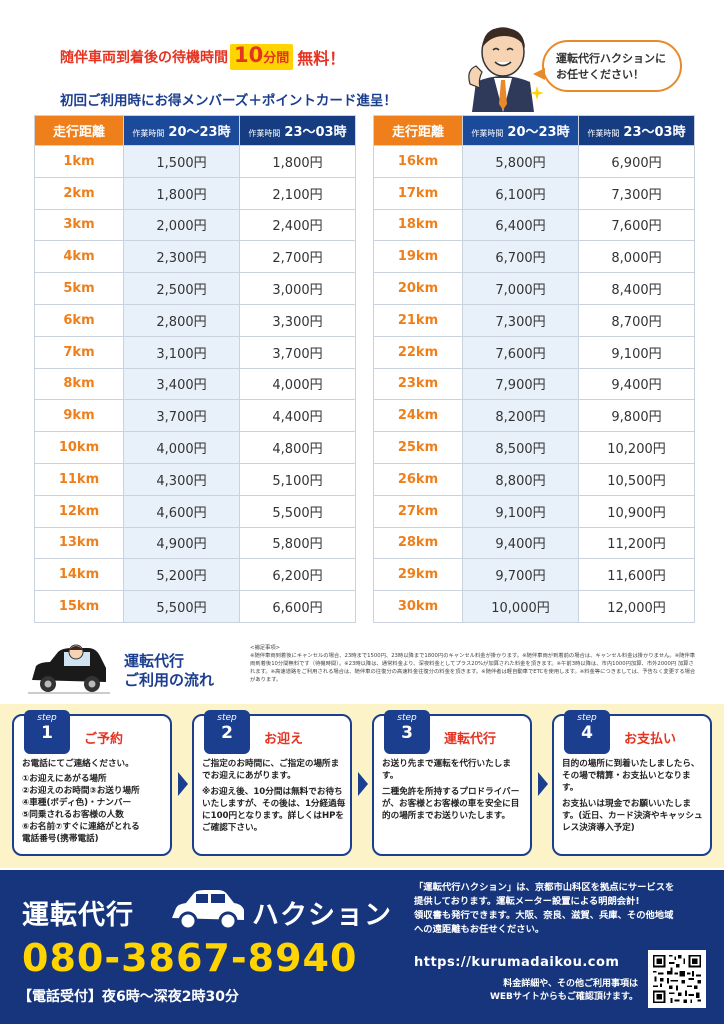 This screenshot has height=1024, width=724. I want to click on table-row: 8km 3,400円 4,000円, so click(195, 384).